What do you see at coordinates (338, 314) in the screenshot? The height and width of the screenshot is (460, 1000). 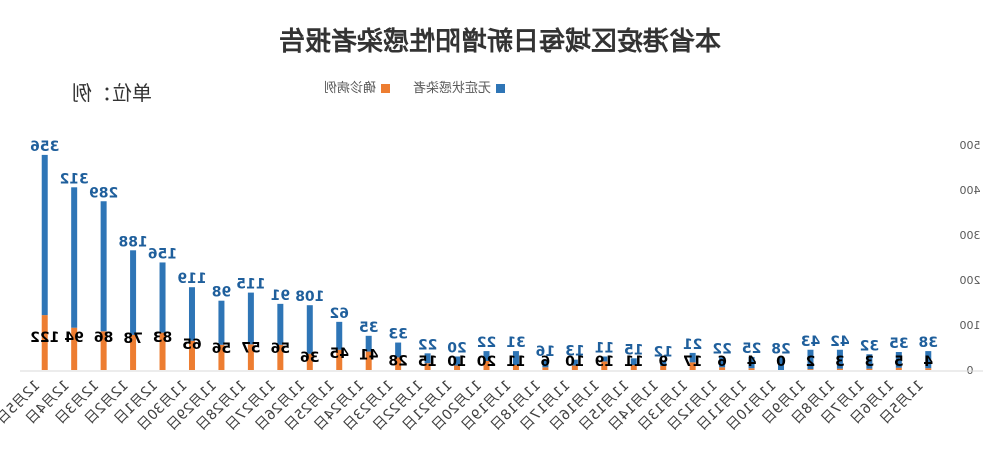 I see `data-label-asymptomatic: 62` at bounding box center [338, 314].